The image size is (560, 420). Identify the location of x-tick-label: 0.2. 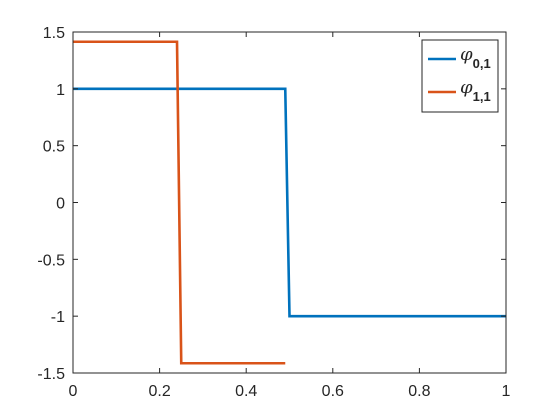
(159, 391).